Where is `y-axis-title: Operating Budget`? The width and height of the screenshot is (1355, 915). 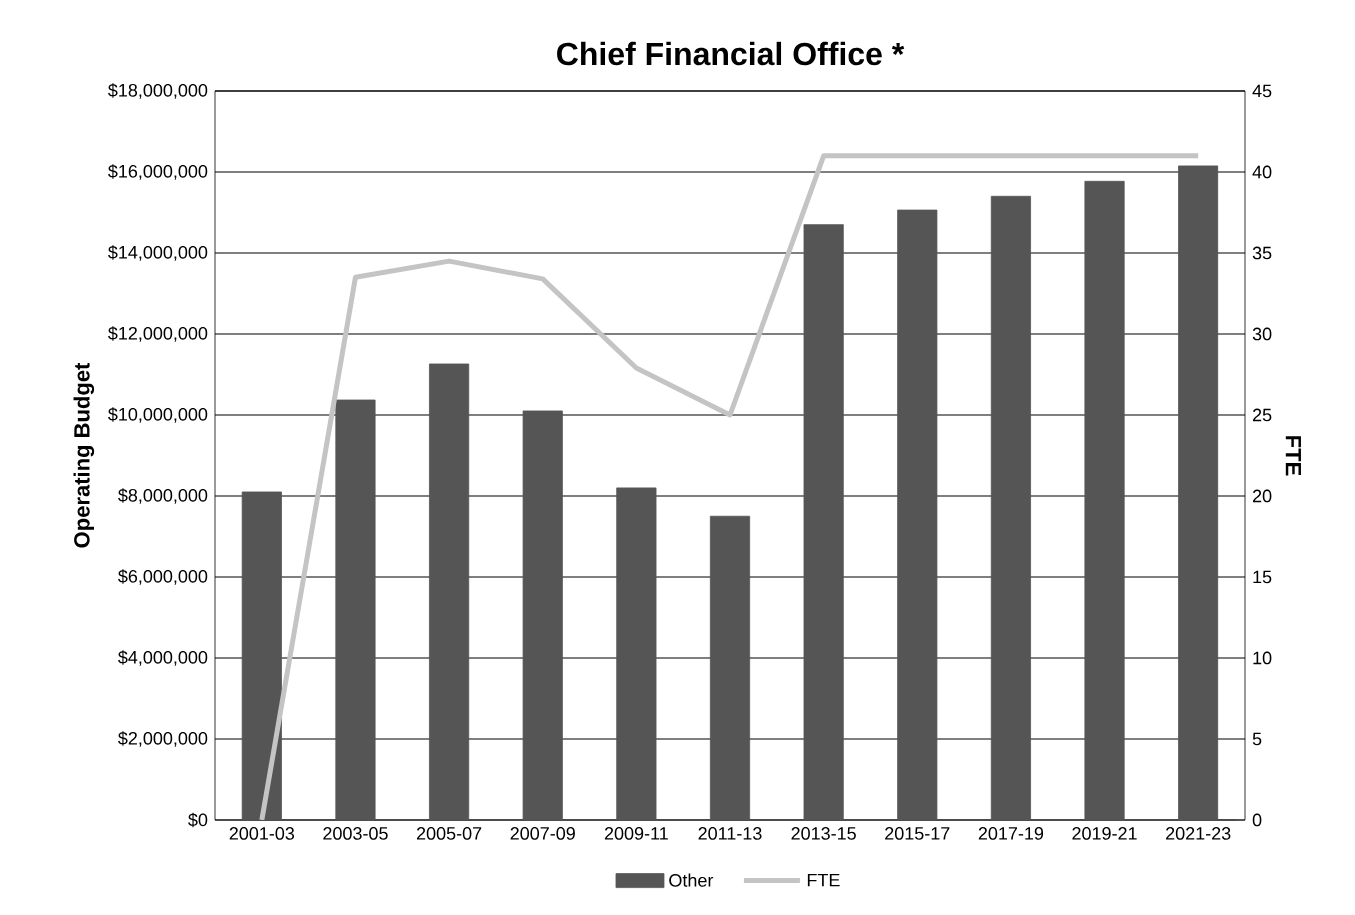 y-axis-title: Operating Budget is located at coordinates (84, 455).